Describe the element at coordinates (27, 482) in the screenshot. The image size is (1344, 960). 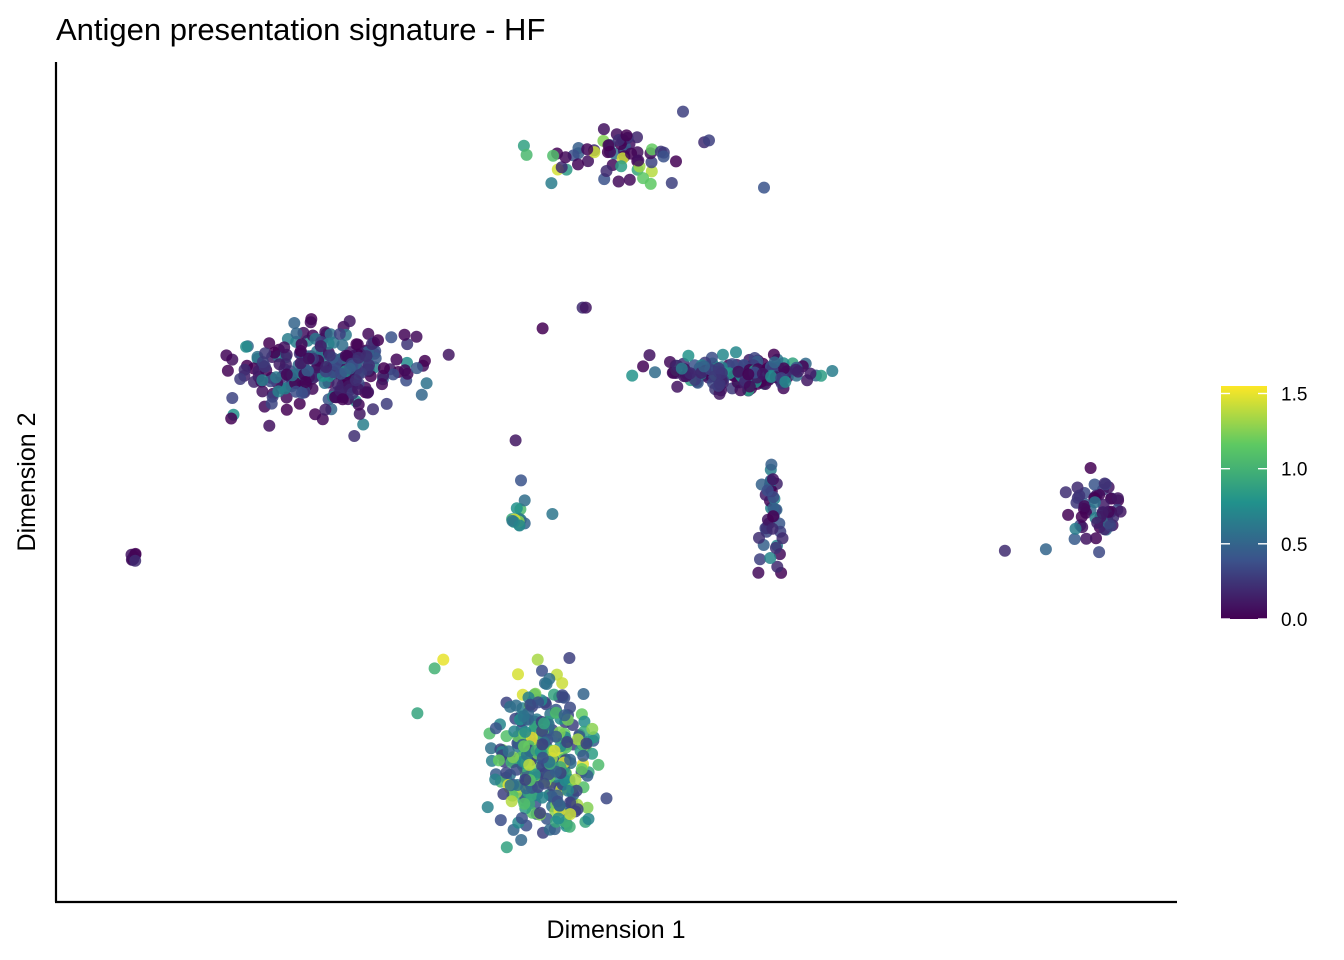
I see `y-axis-label: Dimension 2` at that location.